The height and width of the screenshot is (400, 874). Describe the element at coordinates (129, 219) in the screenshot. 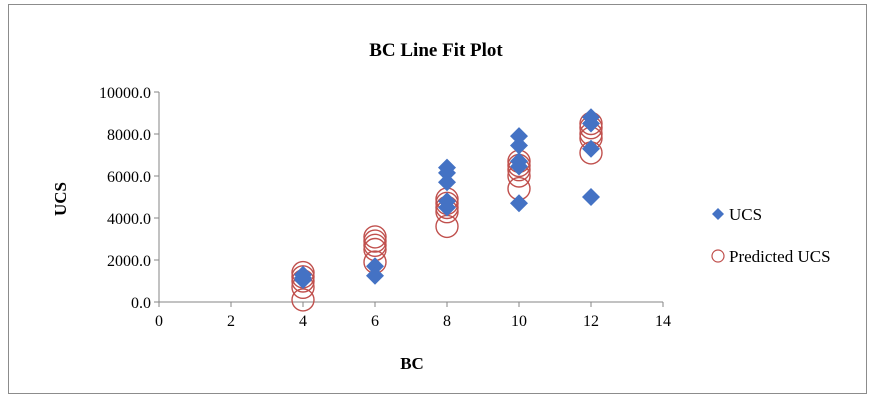

I see `y-tick-label: 4000.0` at that location.